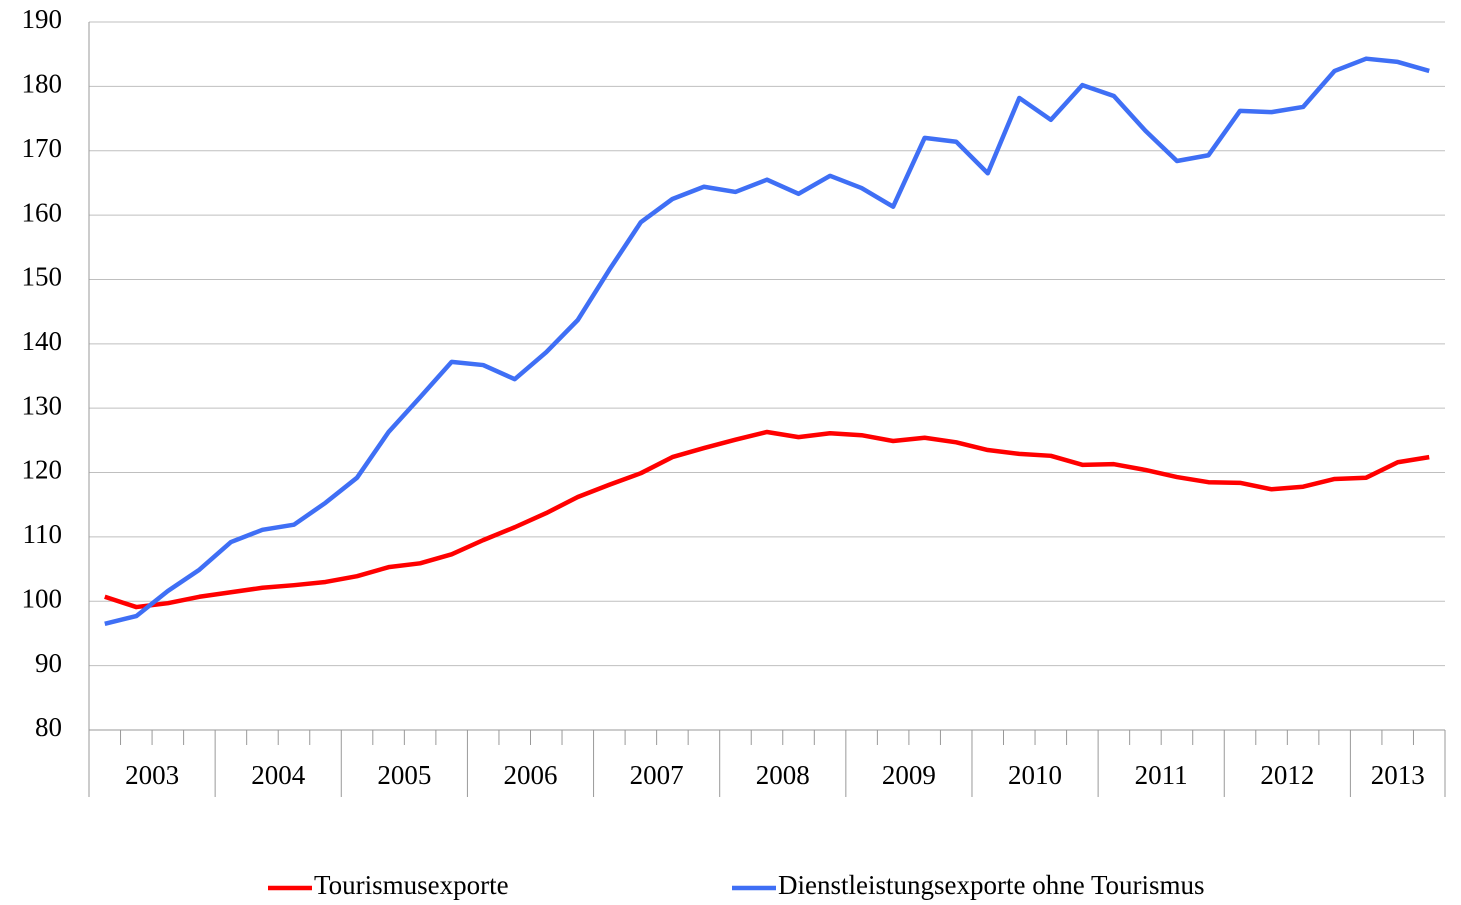 The image size is (1461, 905). Describe the element at coordinates (1287, 775) in the screenshot. I see `x-tick-label: 2012` at that location.